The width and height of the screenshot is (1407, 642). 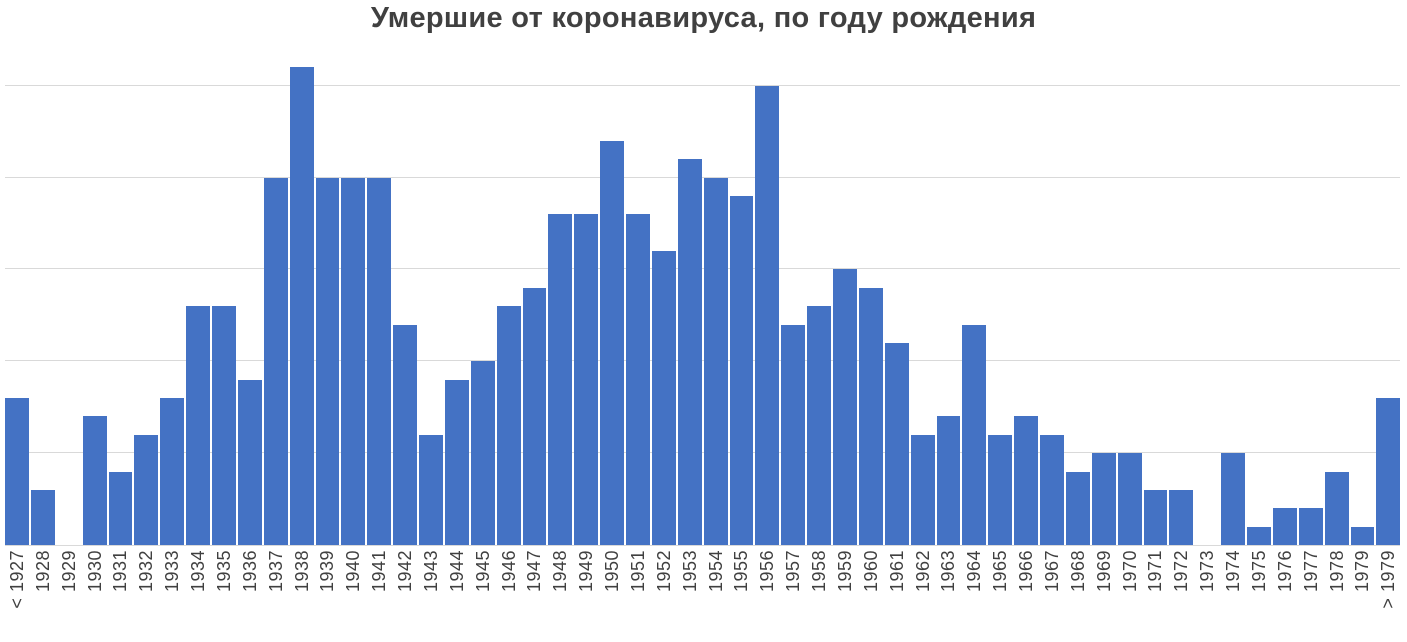 What do you see at coordinates (1026, 571) in the screenshot?
I see `x-axis-label: 1966` at bounding box center [1026, 571].